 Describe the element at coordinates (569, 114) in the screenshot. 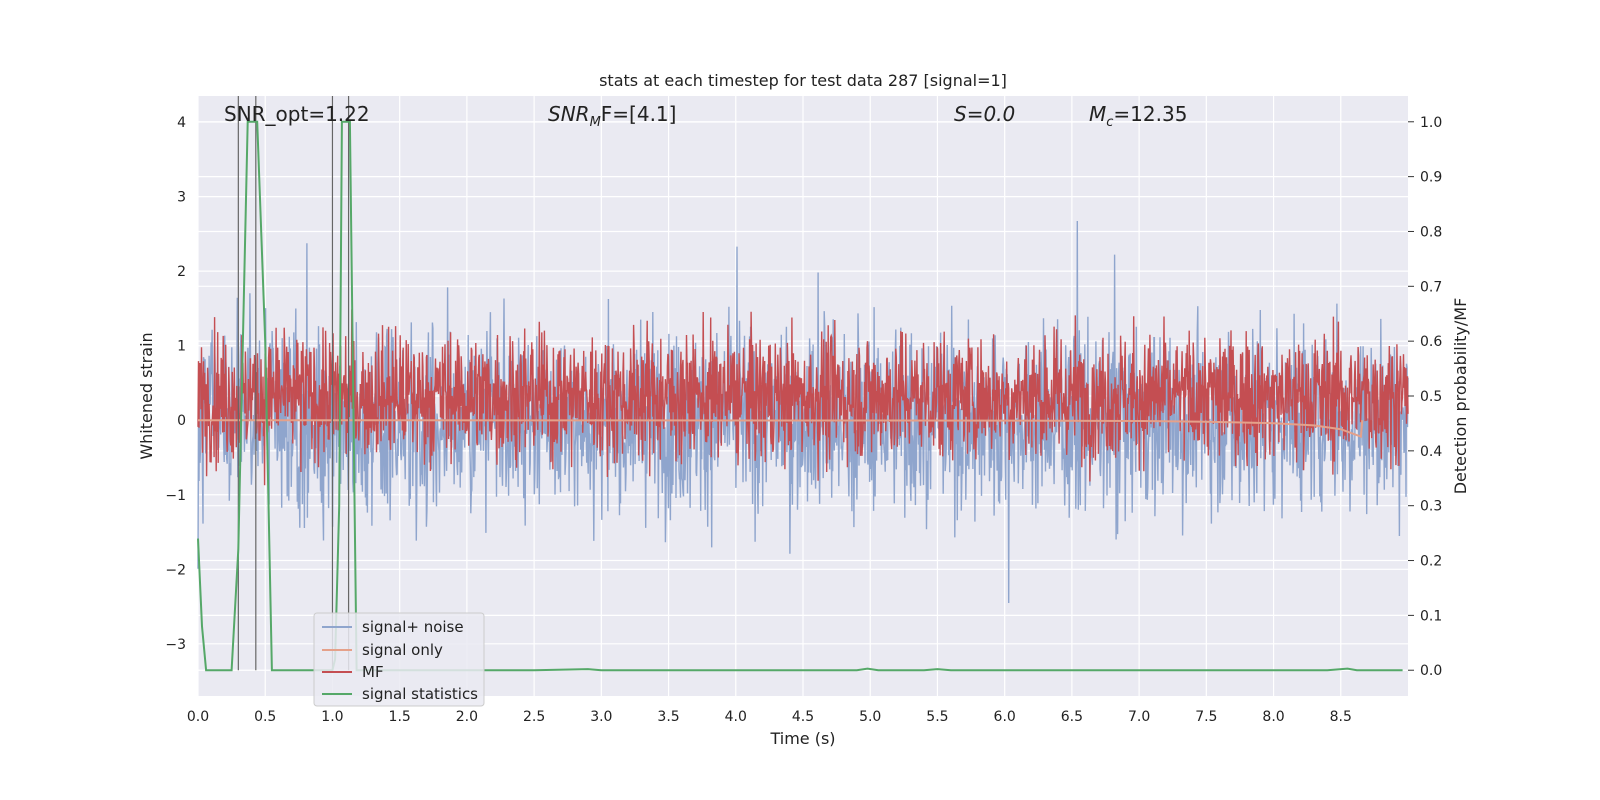

I see `snr-mf-main: SNR` at that location.